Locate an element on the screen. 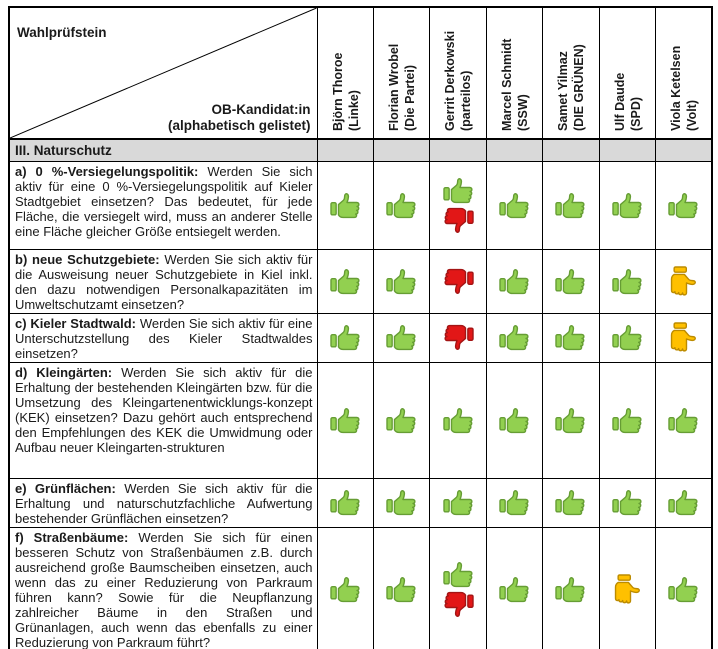 This screenshot has width=718, height=649. candidate-party: (Die Partei) is located at coordinates (409, 98).